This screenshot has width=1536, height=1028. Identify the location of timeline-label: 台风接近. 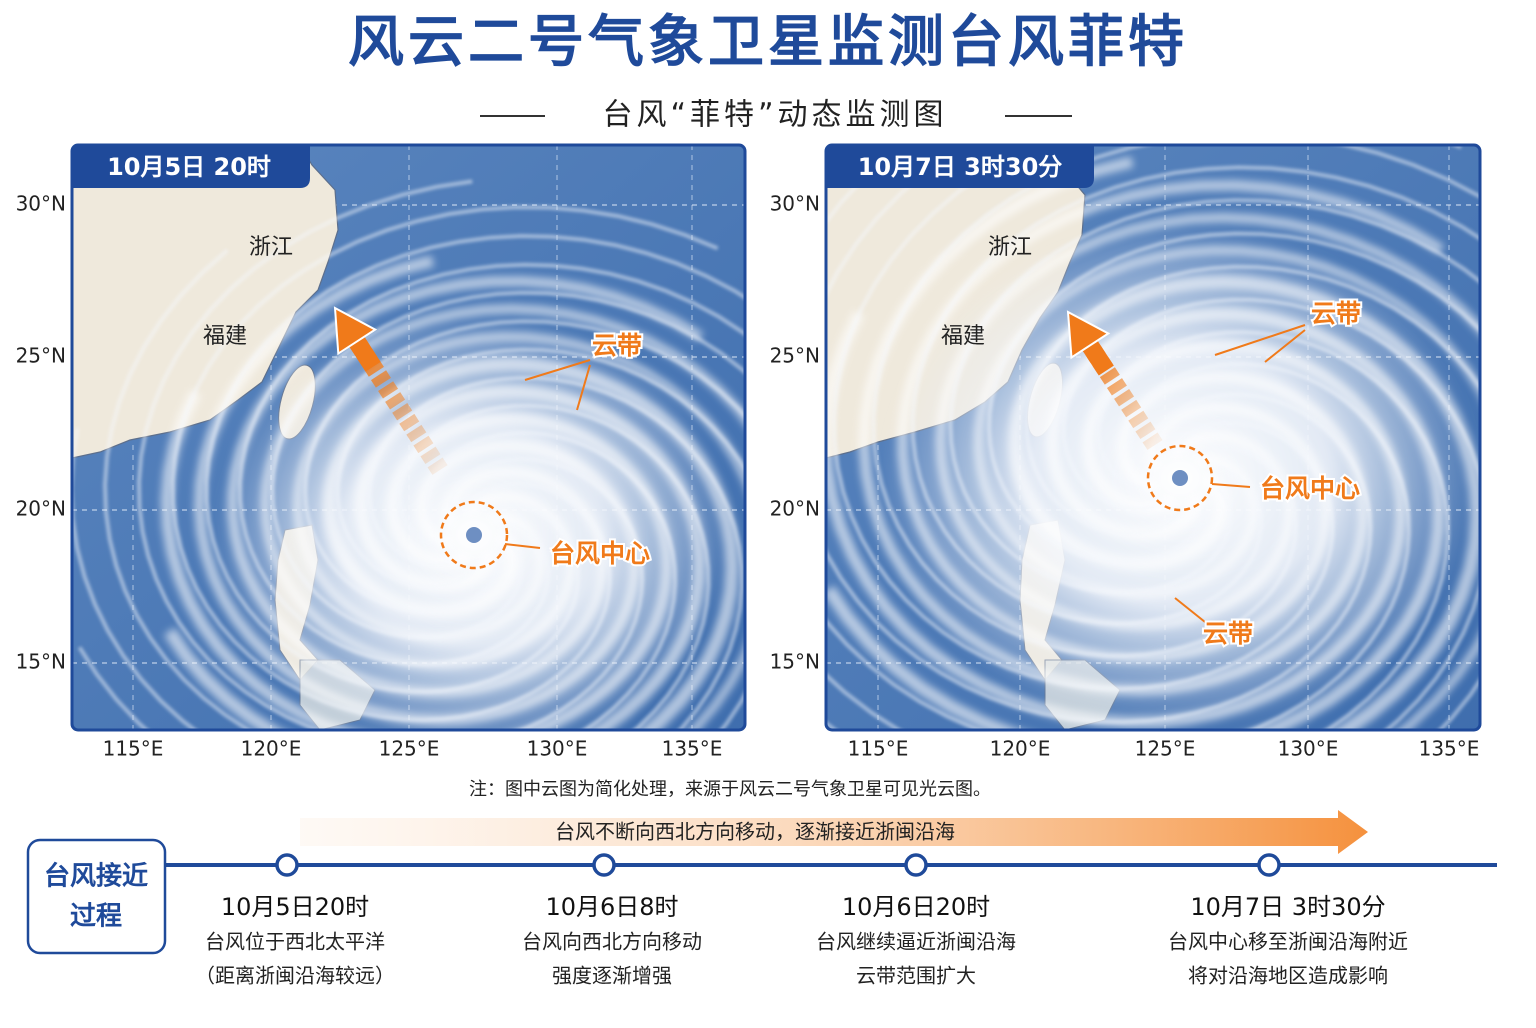
(96, 876).